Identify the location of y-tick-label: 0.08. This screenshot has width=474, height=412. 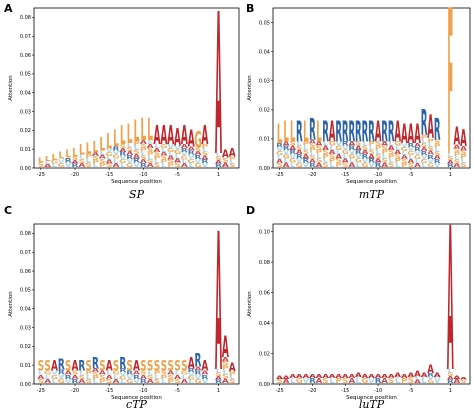
(264, 263).